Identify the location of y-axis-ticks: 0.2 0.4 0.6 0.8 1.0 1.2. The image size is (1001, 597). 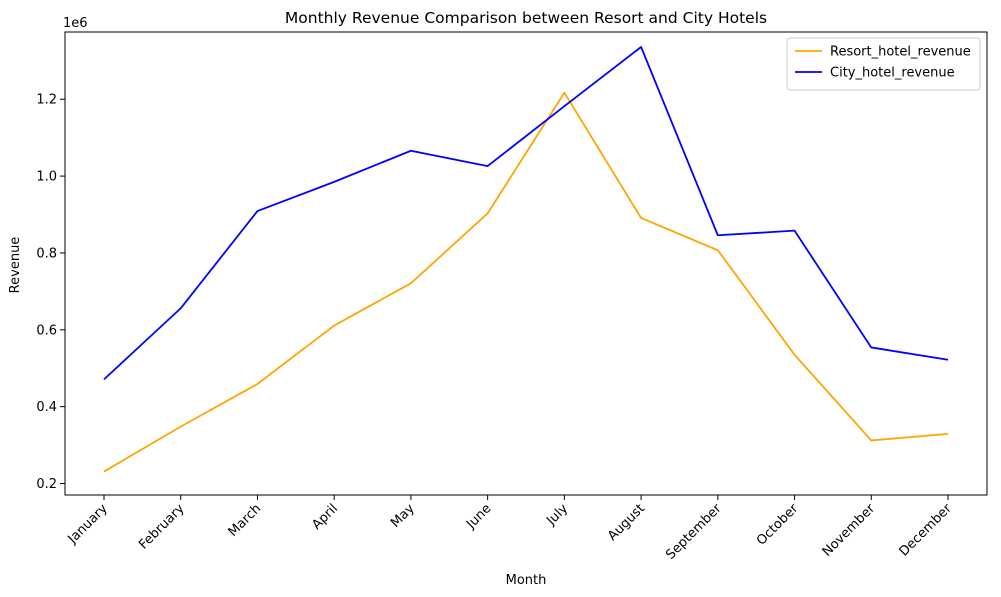
(50, 292).